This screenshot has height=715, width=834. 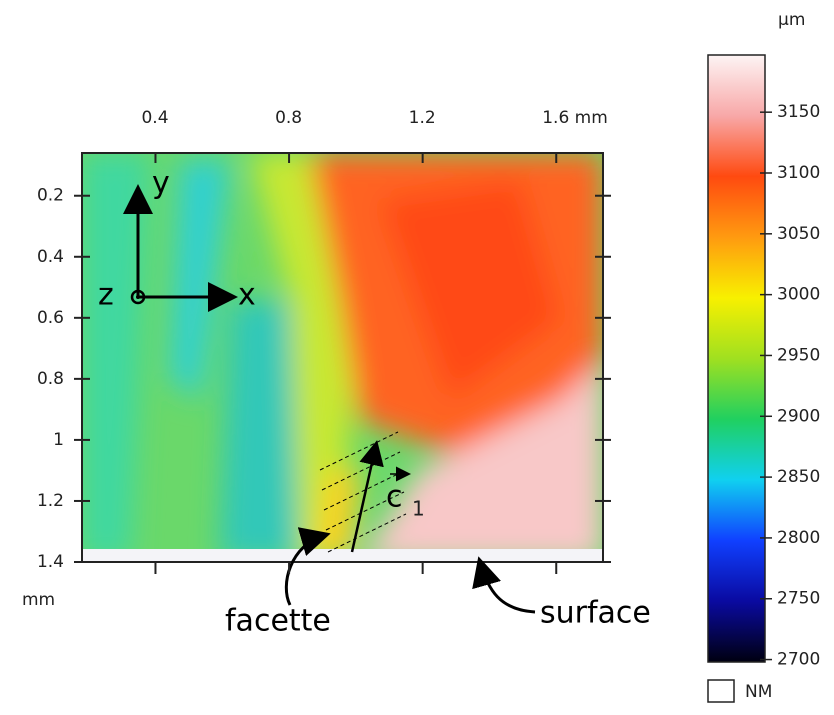 What do you see at coordinates (288, 118) in the screenshot?
I see `x-tick-label: 0.8` at bounding box center [288, 118].